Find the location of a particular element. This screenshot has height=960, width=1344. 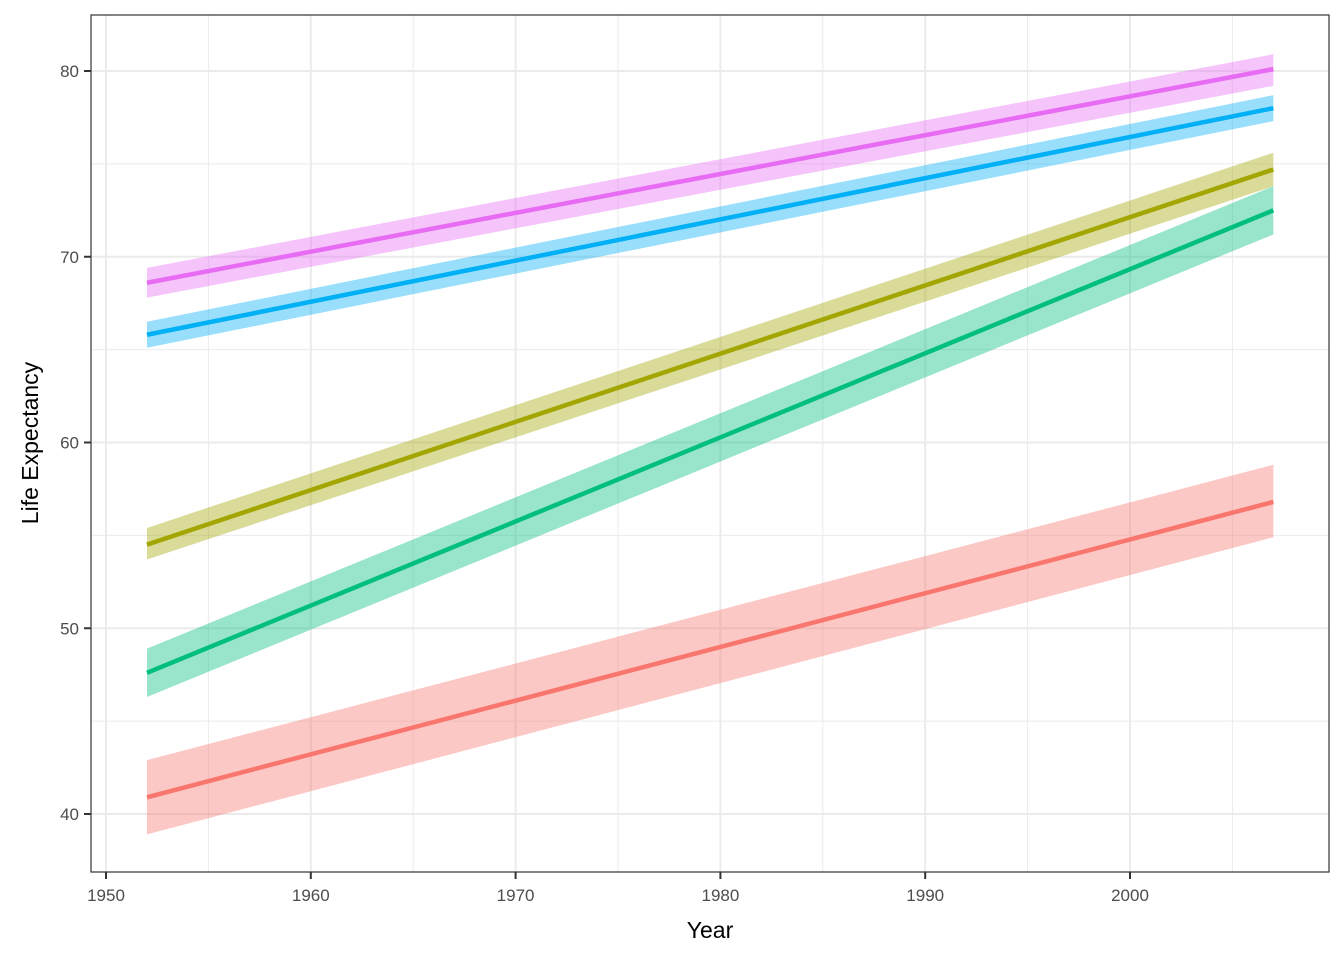

y-tick-label: 60 is located at coordinates (69, 443).